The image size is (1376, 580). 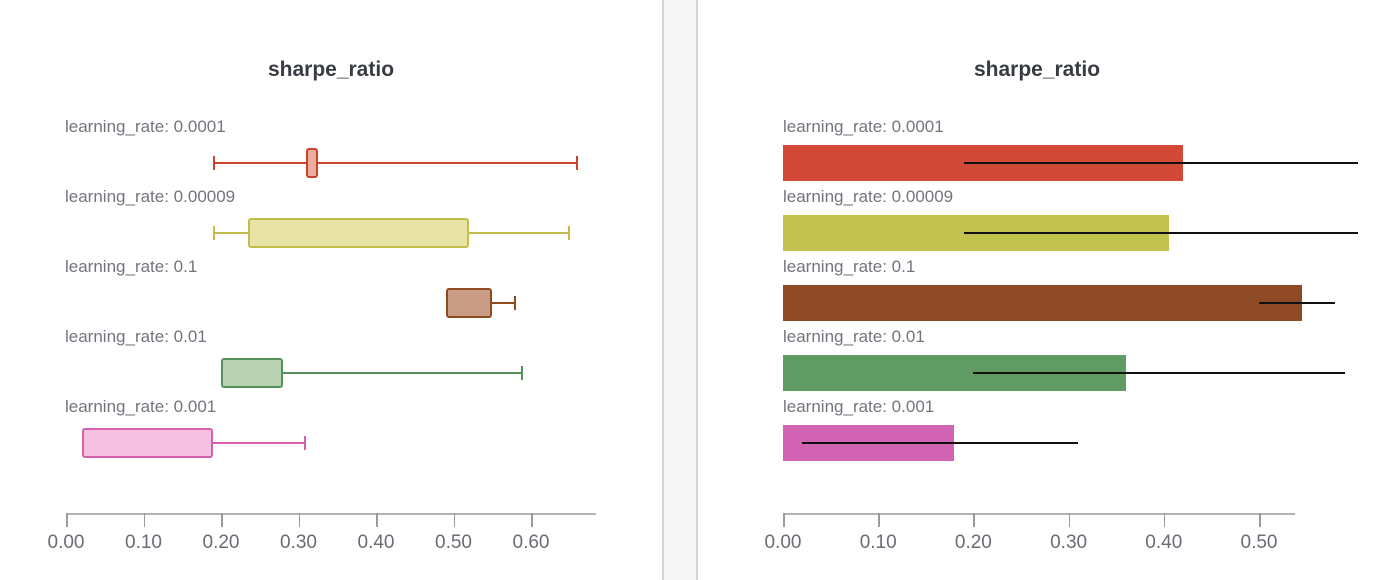 I want to click on panel-divider, so click(x=680, y=290).